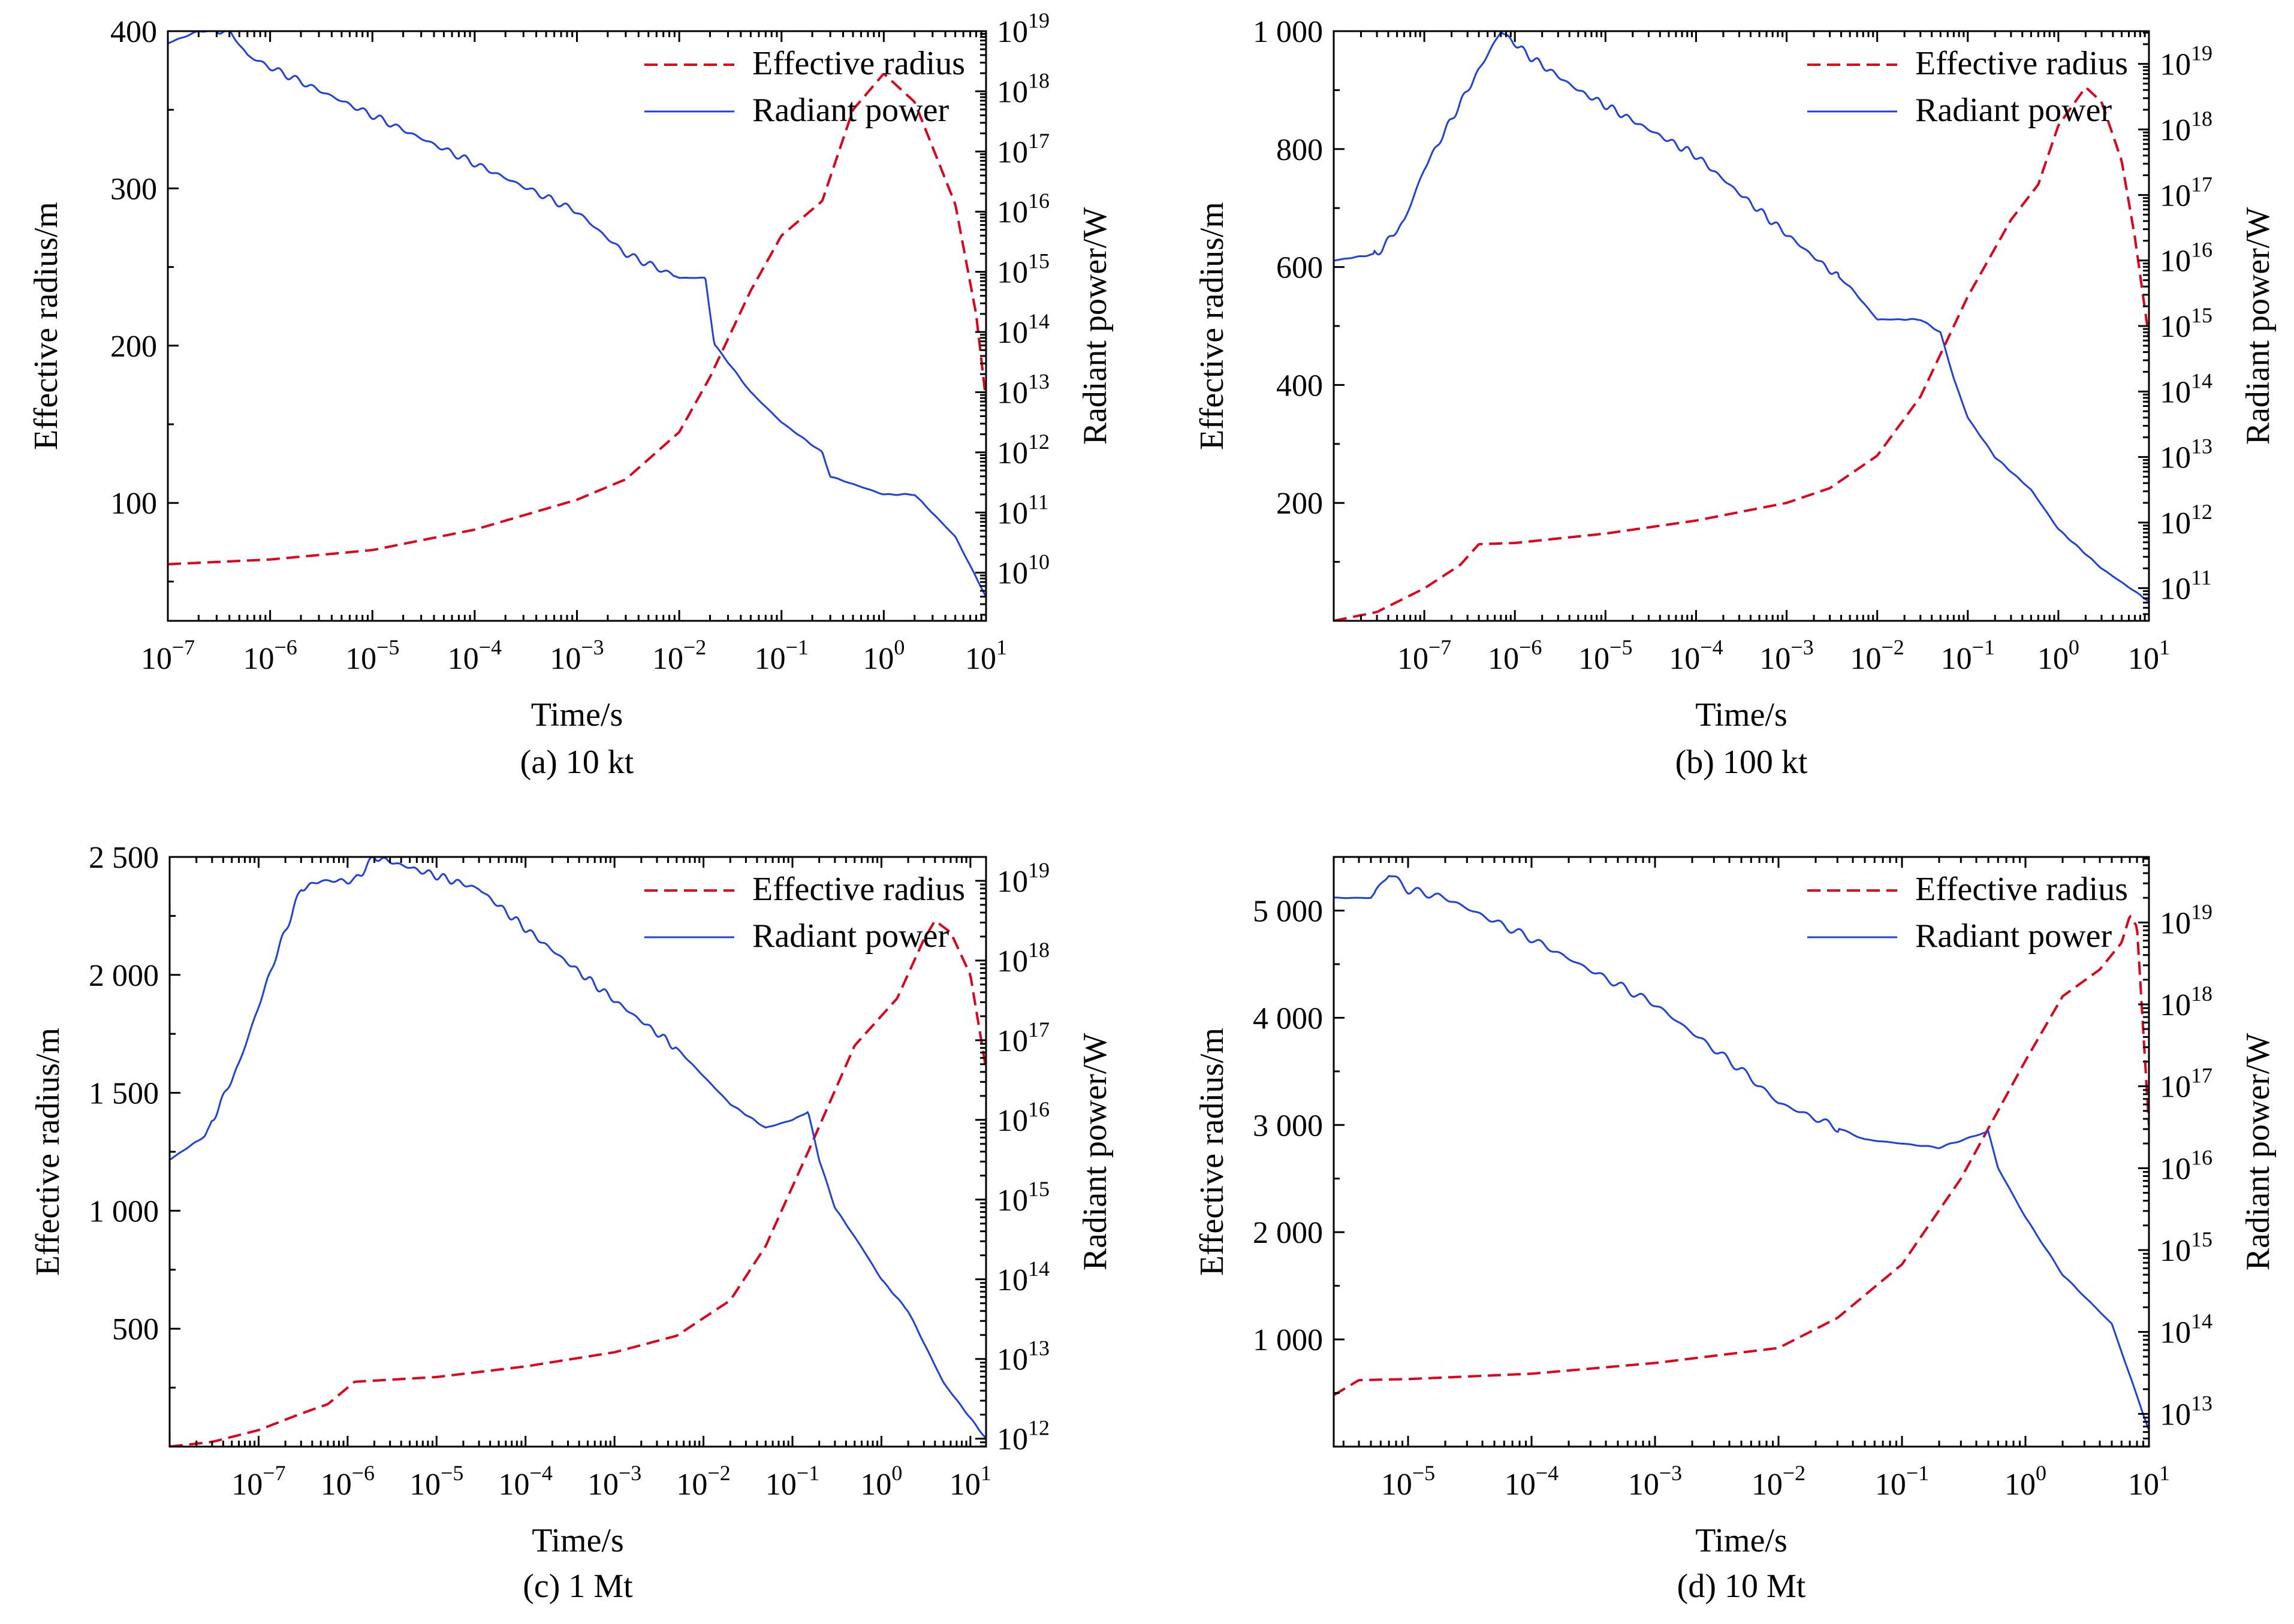  I want to click on effective-radius-line-d, so click(1741, 1155).